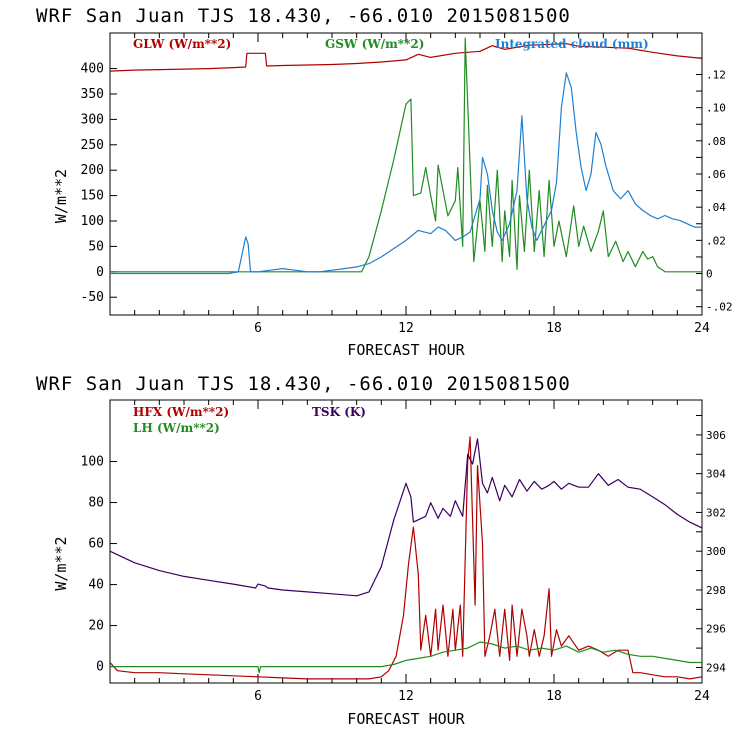 Image resolution: width=740 pixels, height=740 pixels. What do you see at coordinates (96, 626) in the screenshot?
I see `y-tick-label: 20` at bounding box center [96, 626].